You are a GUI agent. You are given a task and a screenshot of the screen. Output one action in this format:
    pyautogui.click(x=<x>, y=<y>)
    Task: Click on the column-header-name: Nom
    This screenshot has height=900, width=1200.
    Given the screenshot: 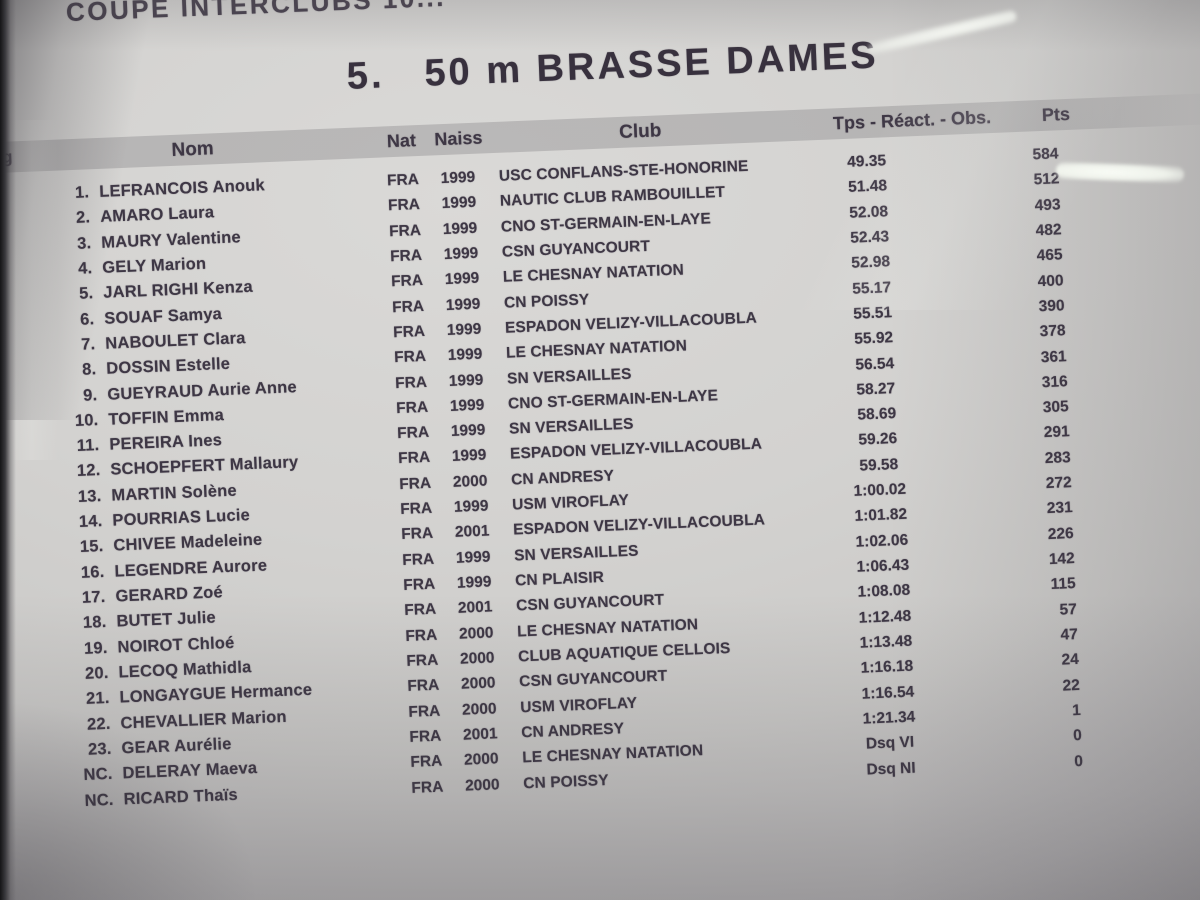 What is the action you would take?
    pyautogui.click(x=193, y=149)
    